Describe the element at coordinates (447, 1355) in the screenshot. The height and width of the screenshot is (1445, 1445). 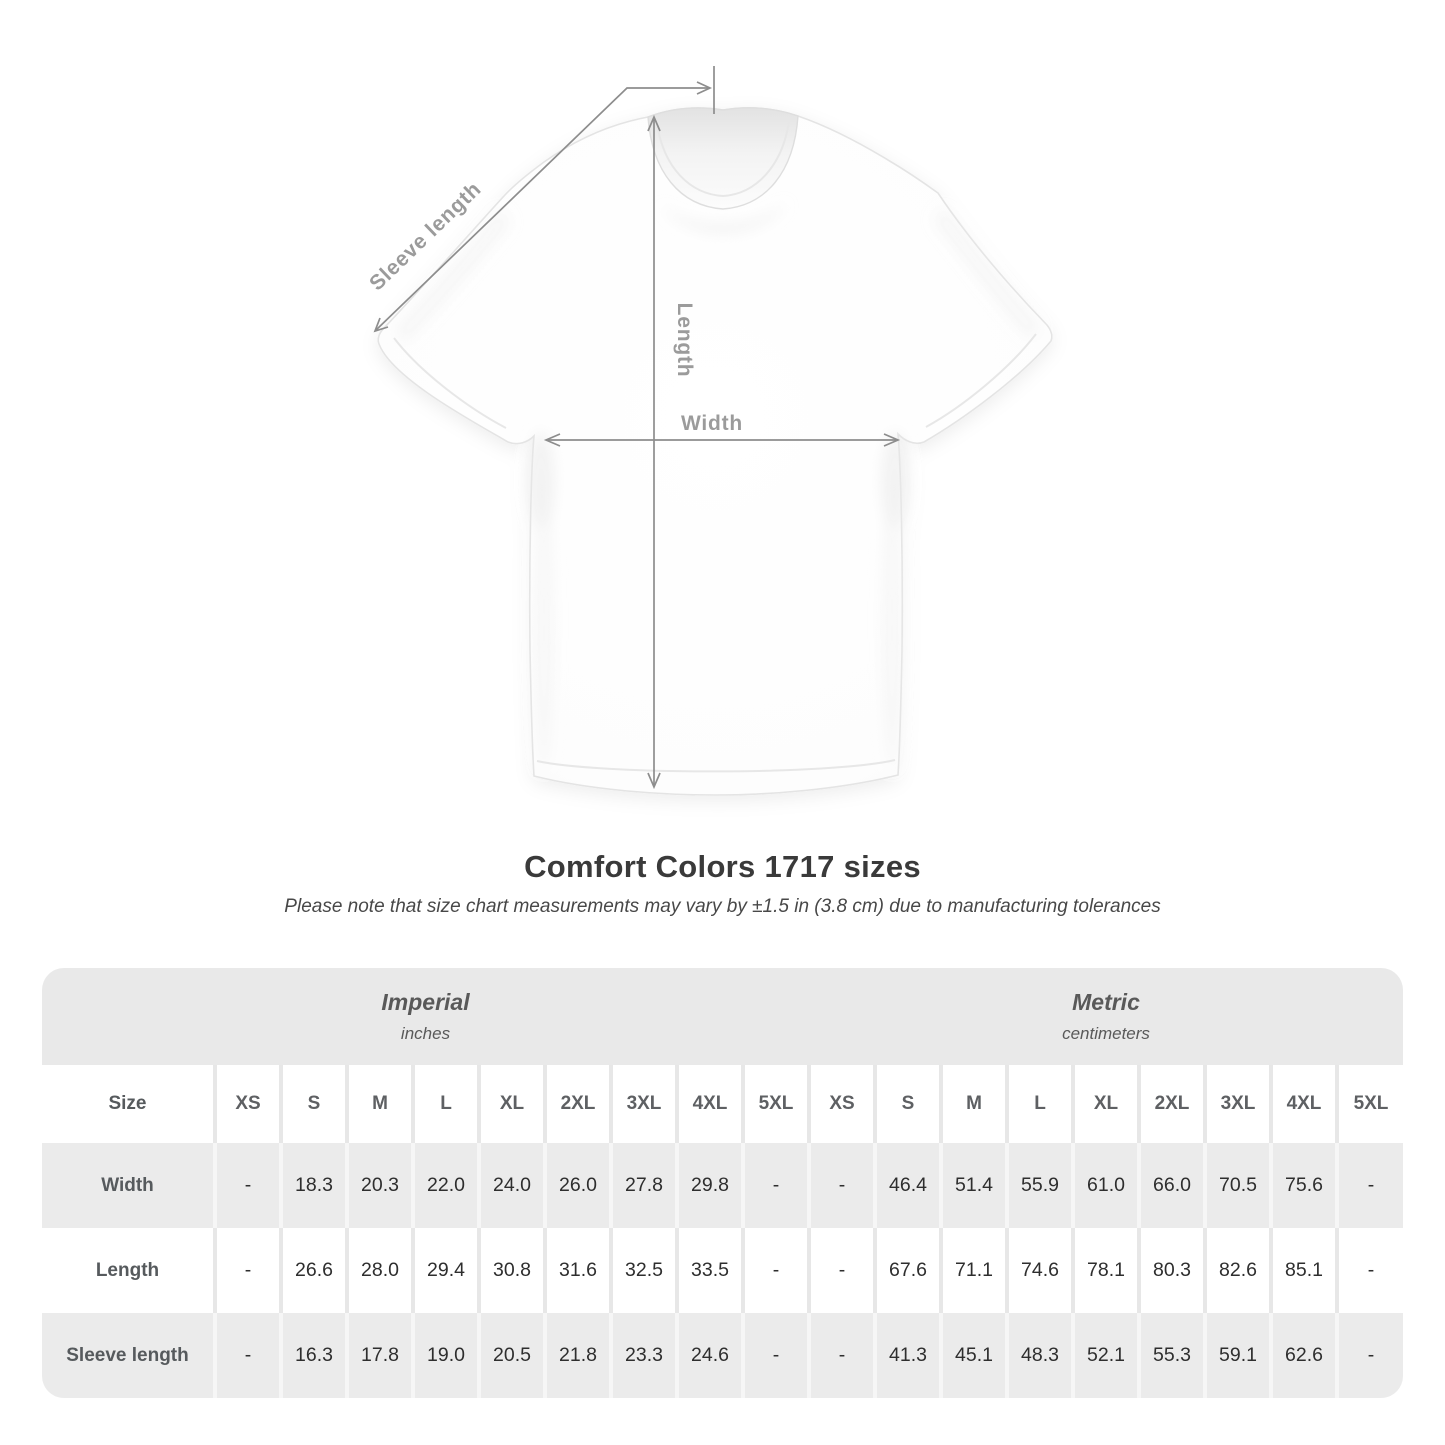
I see `value-cell: 19.0` at that location.